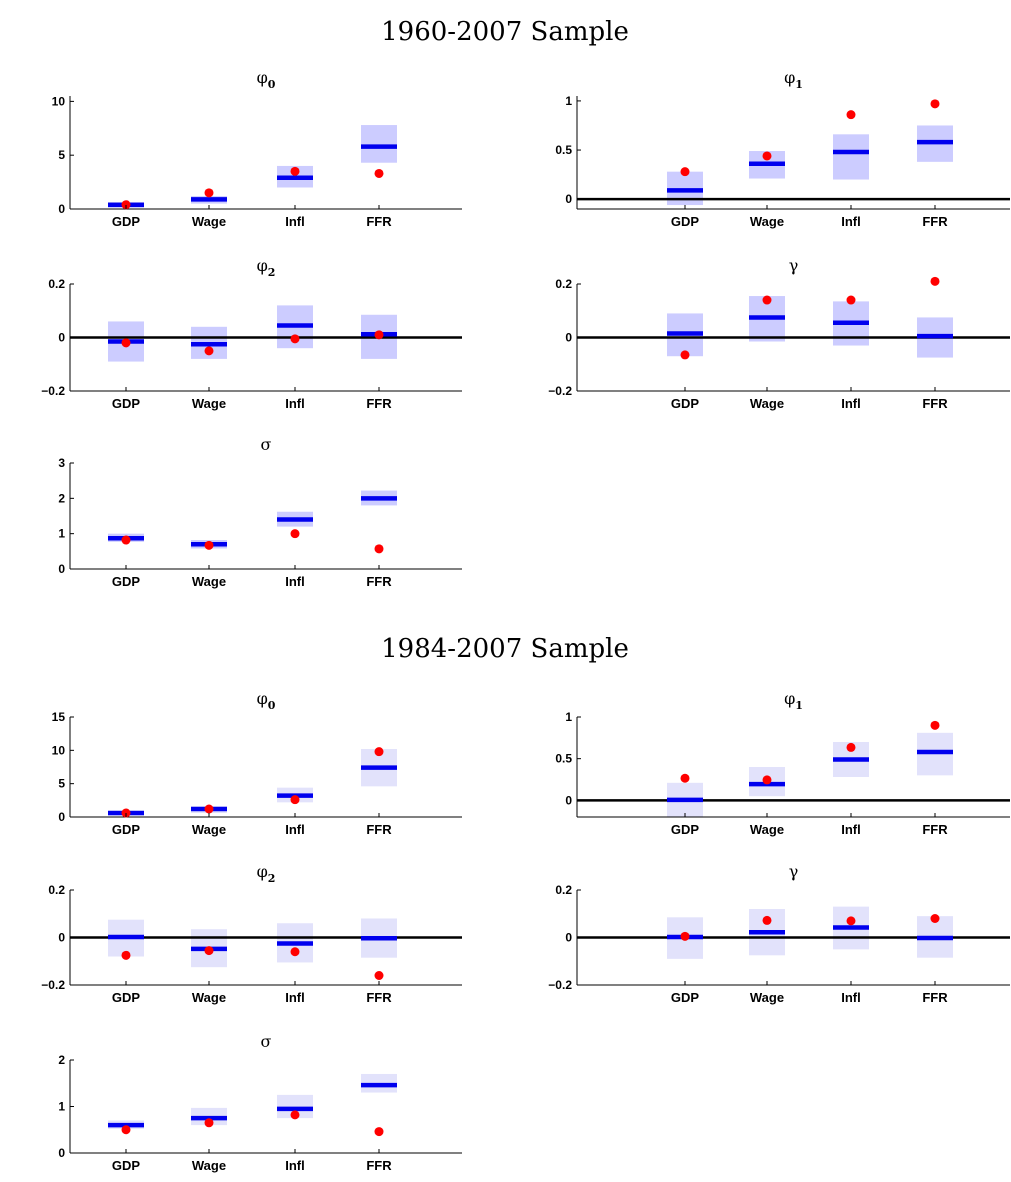 The width and height of the screenshot is (1011, 1182). Describe the element at coordinates (260, 1102) in the screenshot. I see `panel-1-4: σ 0 1 2 GDP Wage Infl FFR` at that location.